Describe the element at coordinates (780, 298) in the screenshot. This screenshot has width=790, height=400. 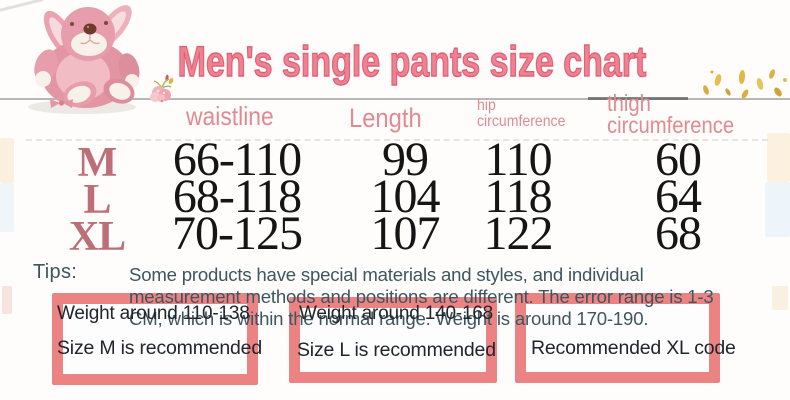
I see `right-peach-smudge` at that location.